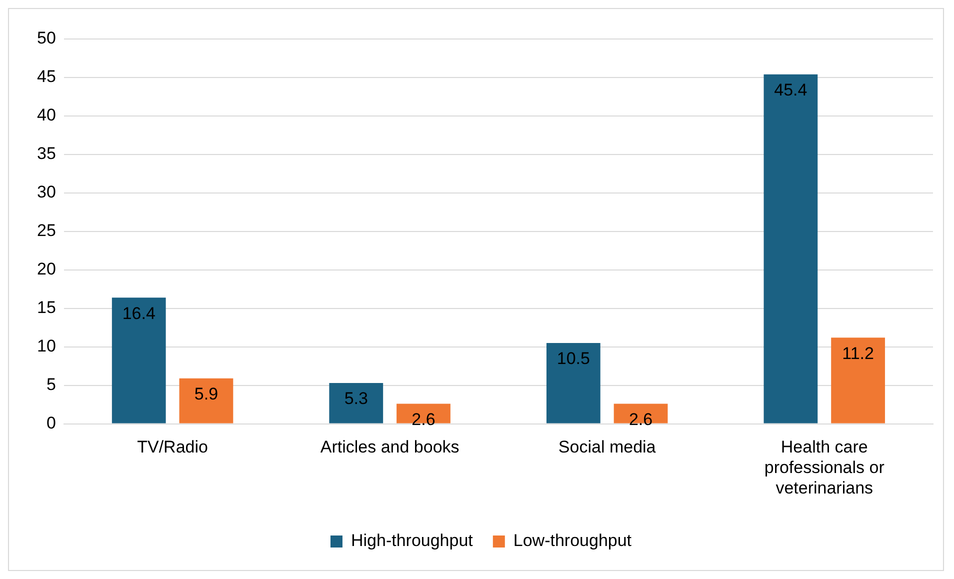 The height and width of the screenshot is (579, 954). What do you see at coordinates (791, 90) in the screenshot?
I see `data-label: 45.4` at bounding box center [791, 90].